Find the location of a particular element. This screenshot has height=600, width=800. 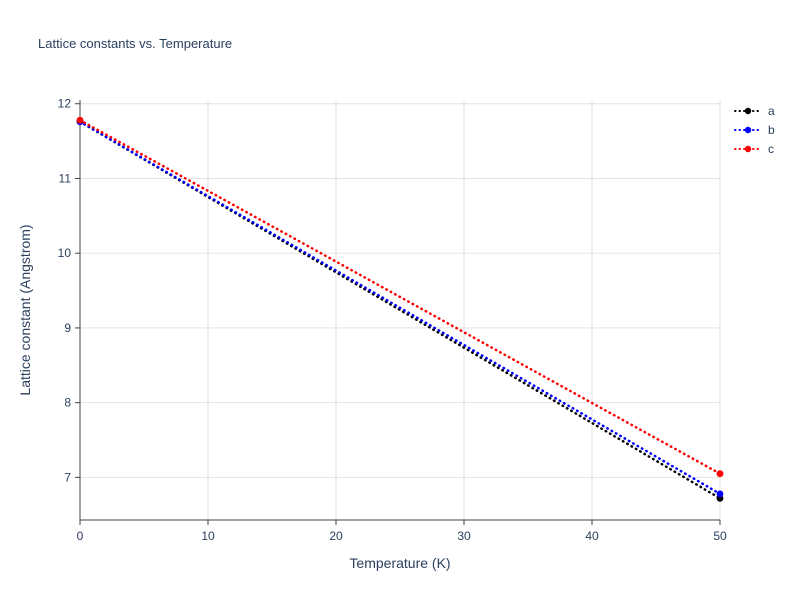

legend-label-c: c is located at coordinates (771, 149).